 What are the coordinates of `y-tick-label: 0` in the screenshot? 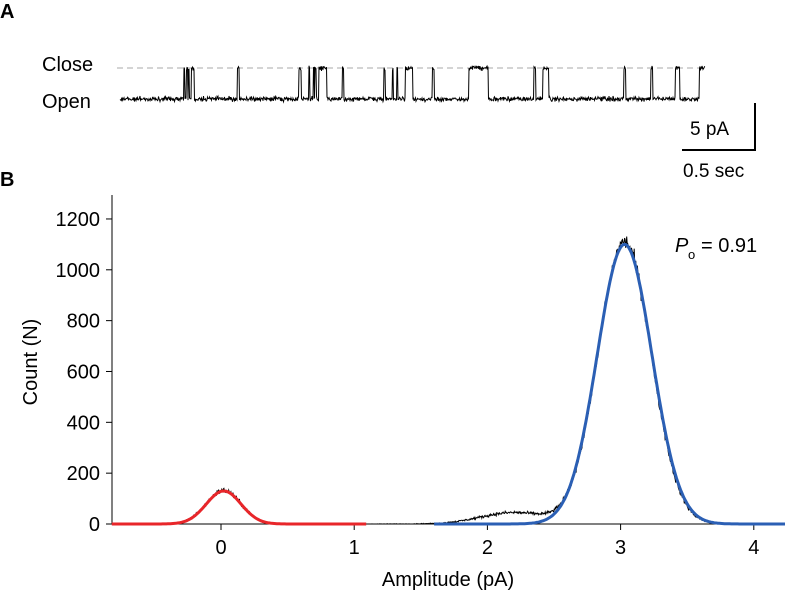 It's located at (94, 525).